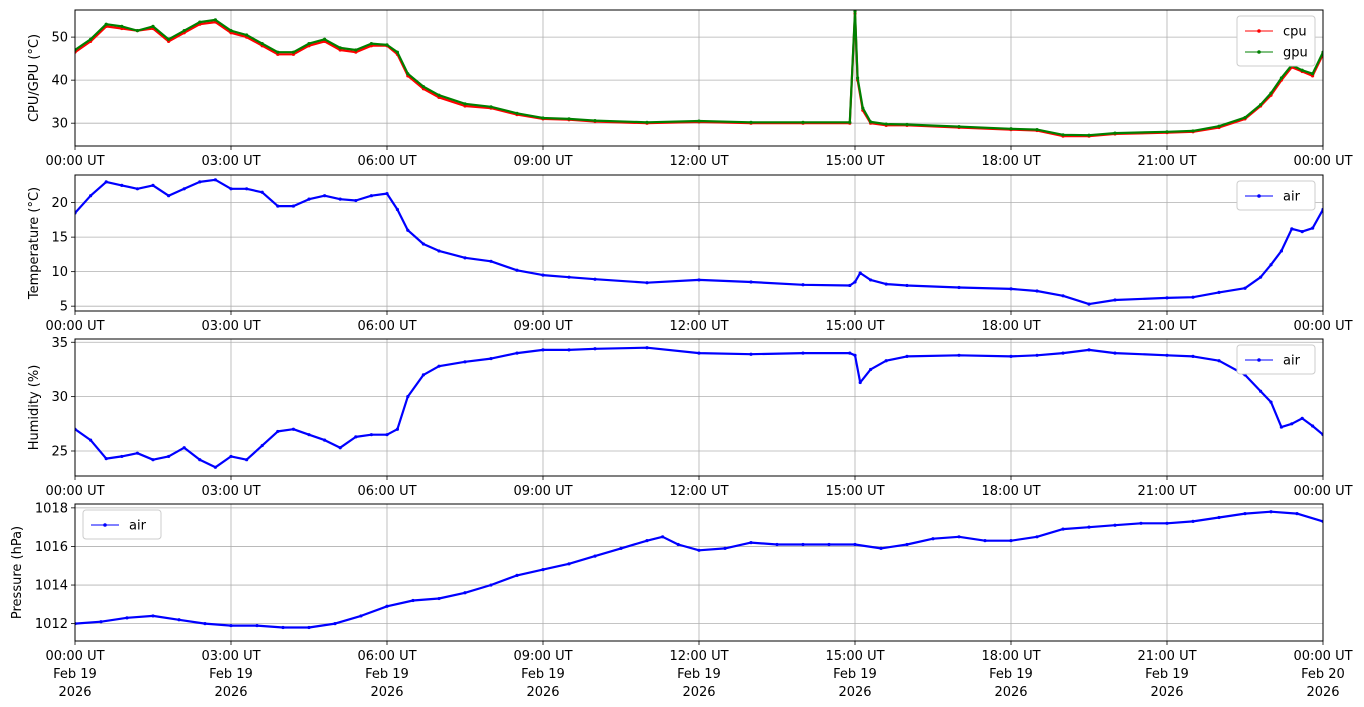 The image size is (1364, 707). Describe the element at coordinates (1292, 361) in the screenshot. I see `legend-label: air` at that location.